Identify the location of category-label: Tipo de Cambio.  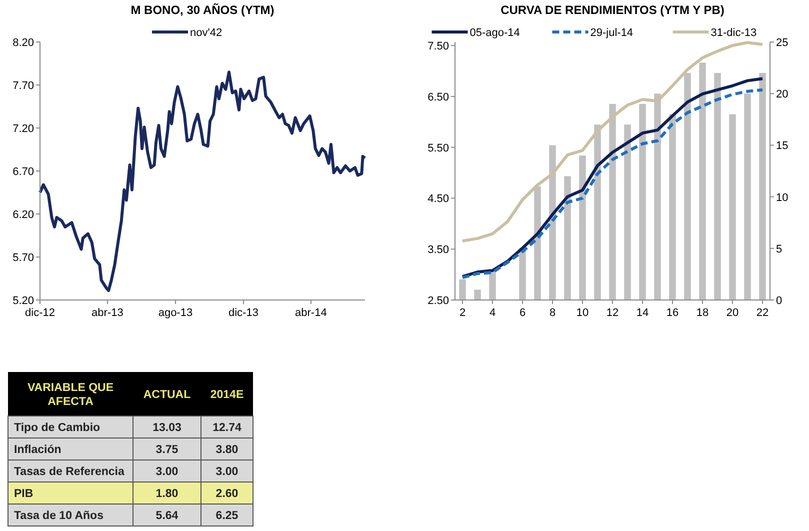
(57, 428).